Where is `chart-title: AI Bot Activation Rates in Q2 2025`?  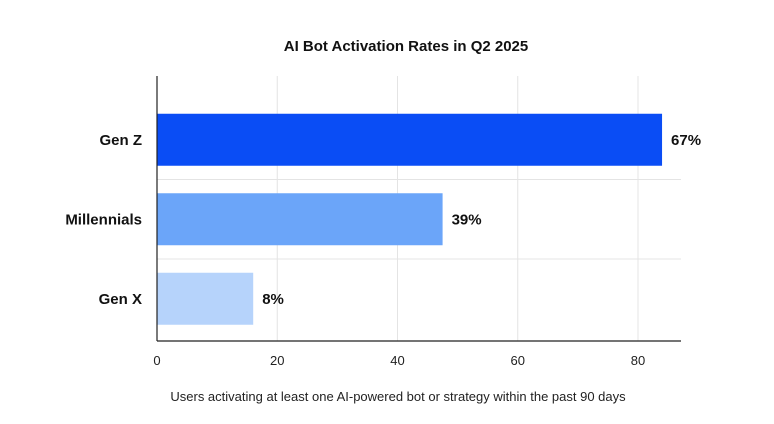
chart-title: AI Bot Activation Rates in Q2 2025 is located at coordinates (406, 46).